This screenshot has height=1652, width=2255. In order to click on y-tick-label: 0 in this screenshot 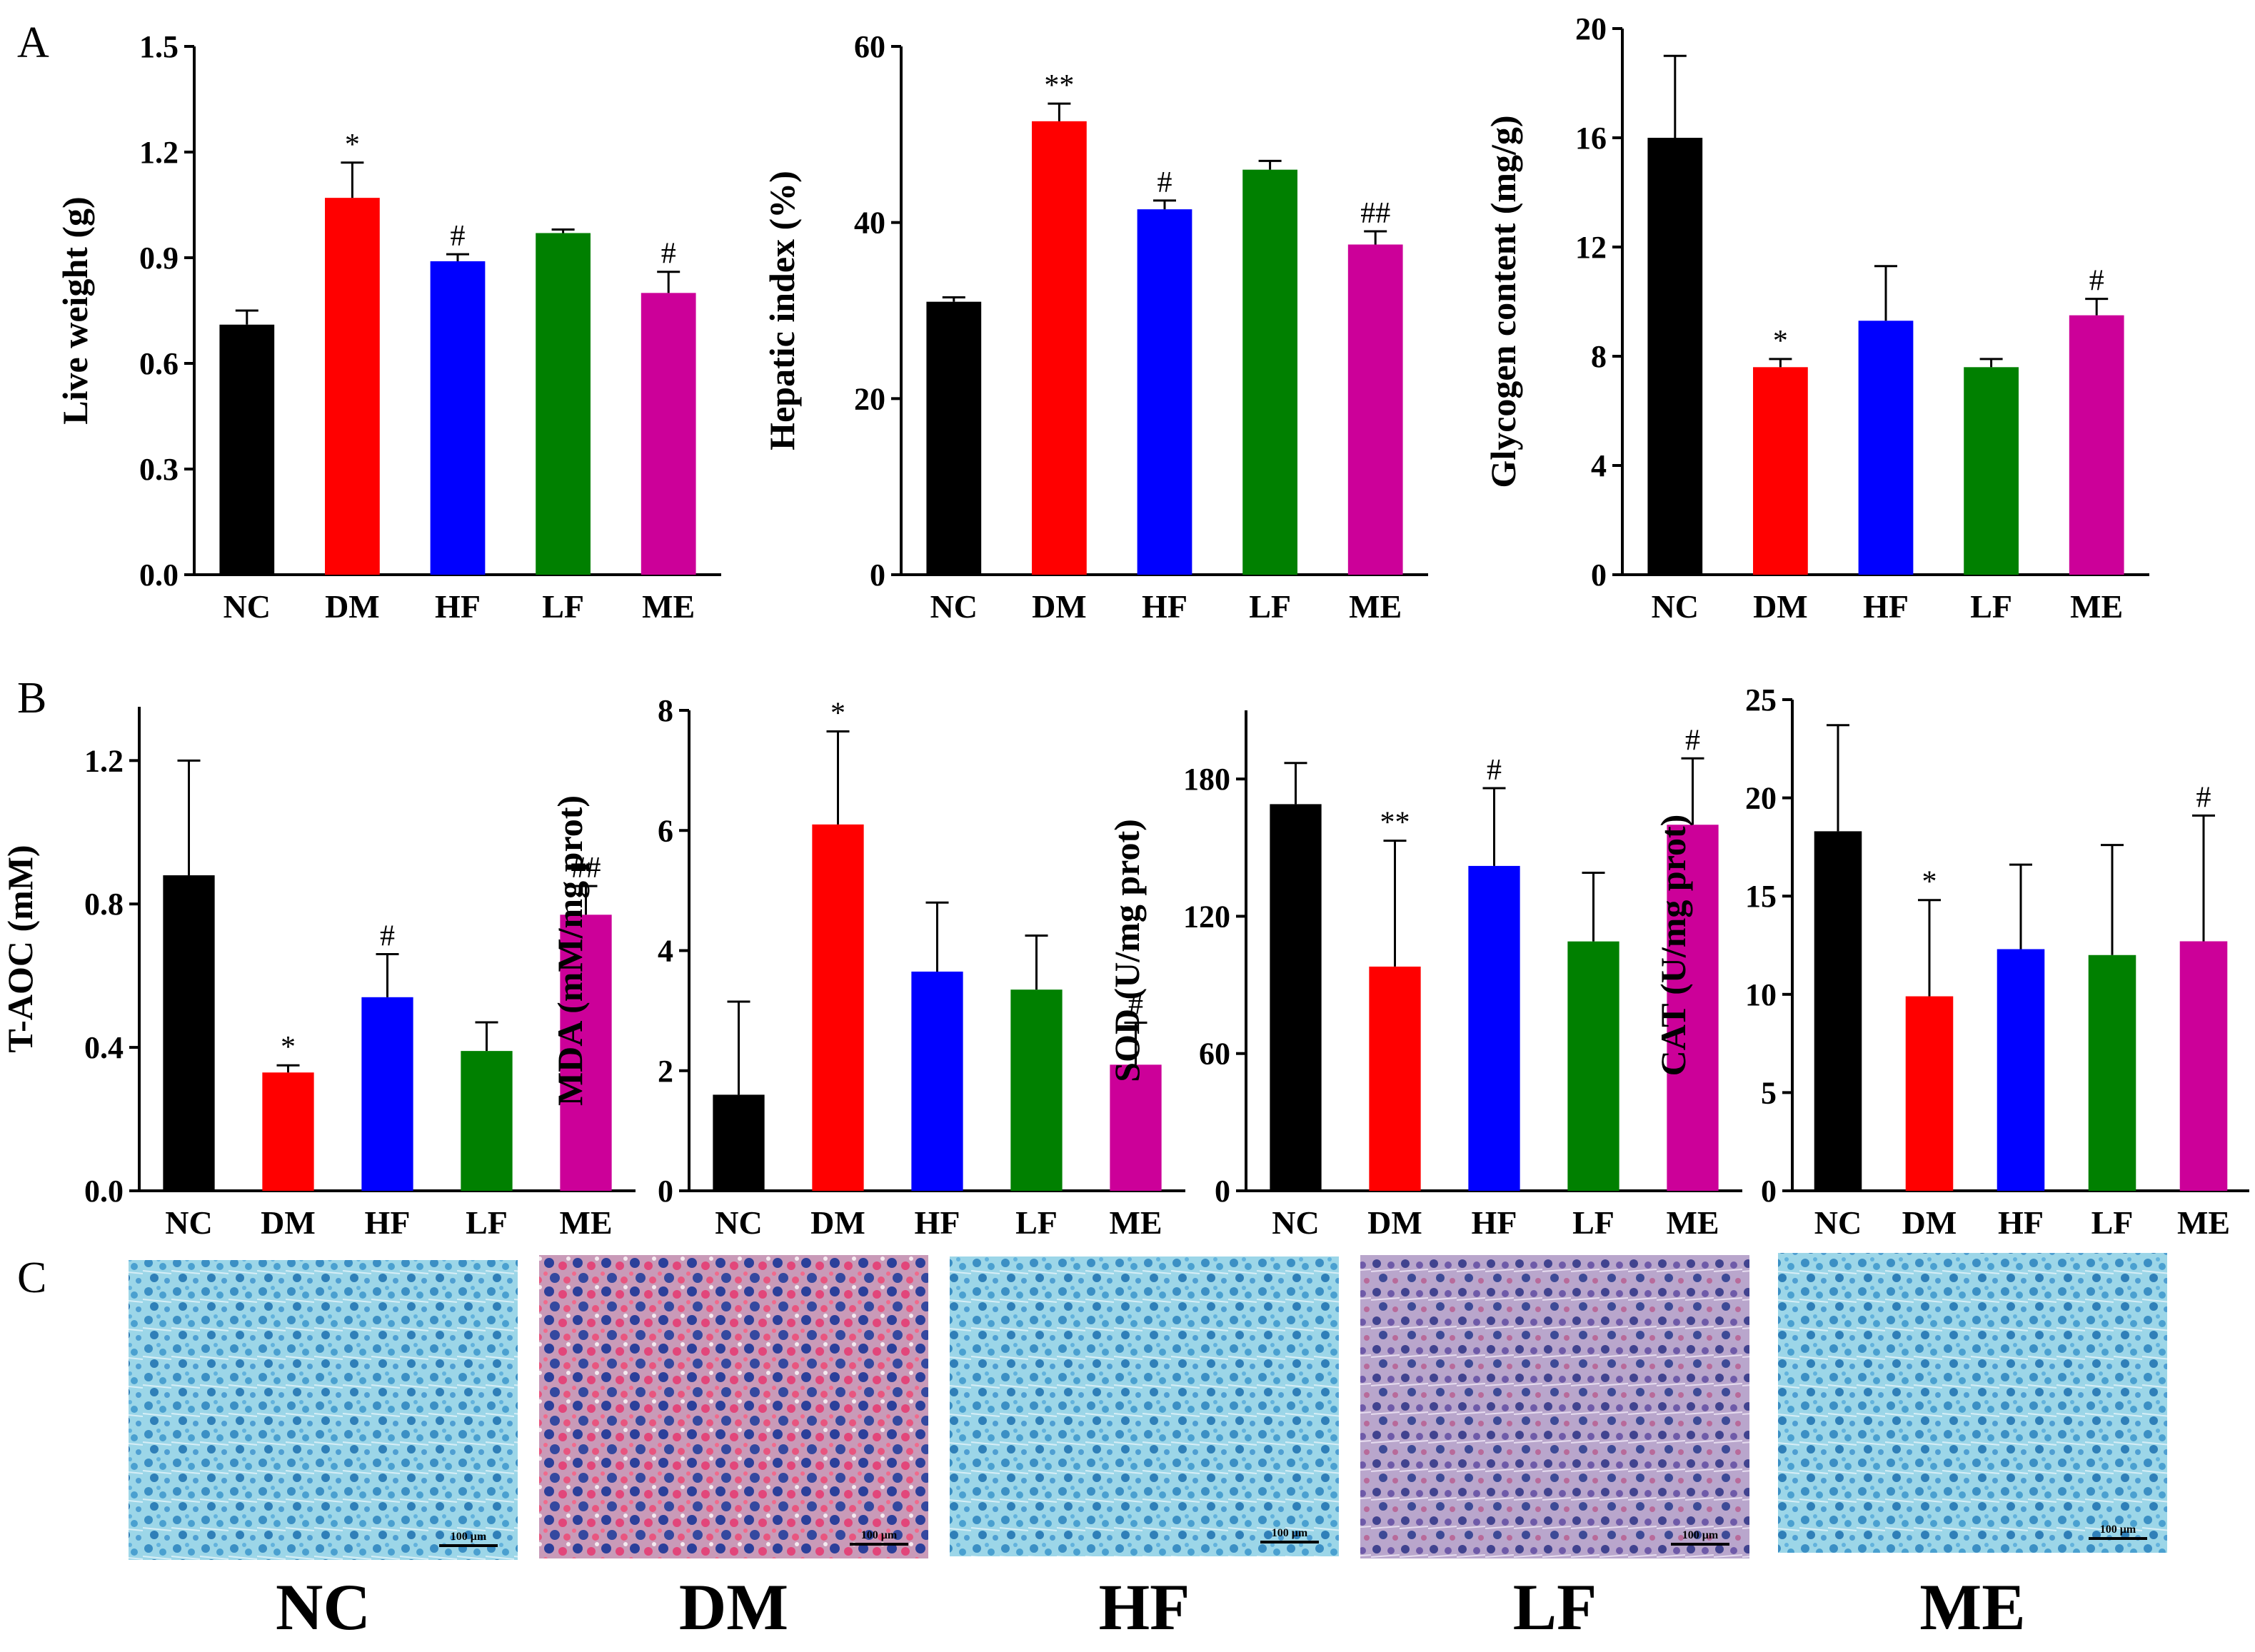, I will do `click(1599, 576)`.